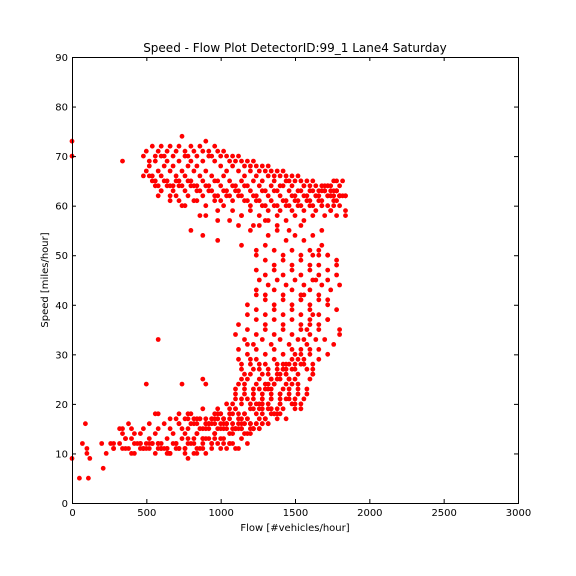  I want to click on x-tick-label: 0, so click(72, 513).